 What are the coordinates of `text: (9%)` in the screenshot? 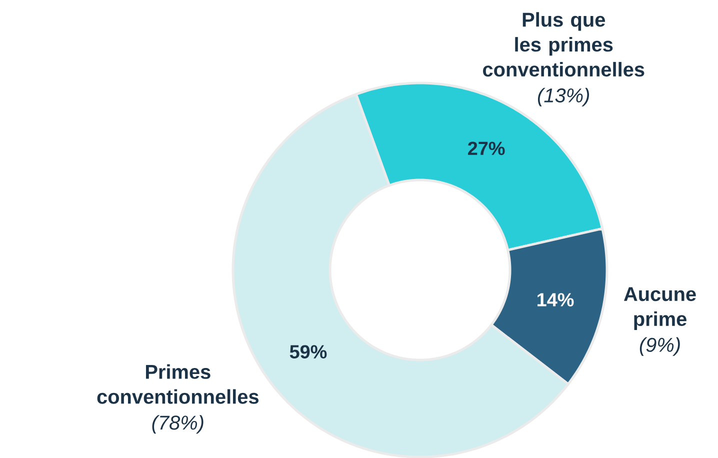 It's located at (660, 346).